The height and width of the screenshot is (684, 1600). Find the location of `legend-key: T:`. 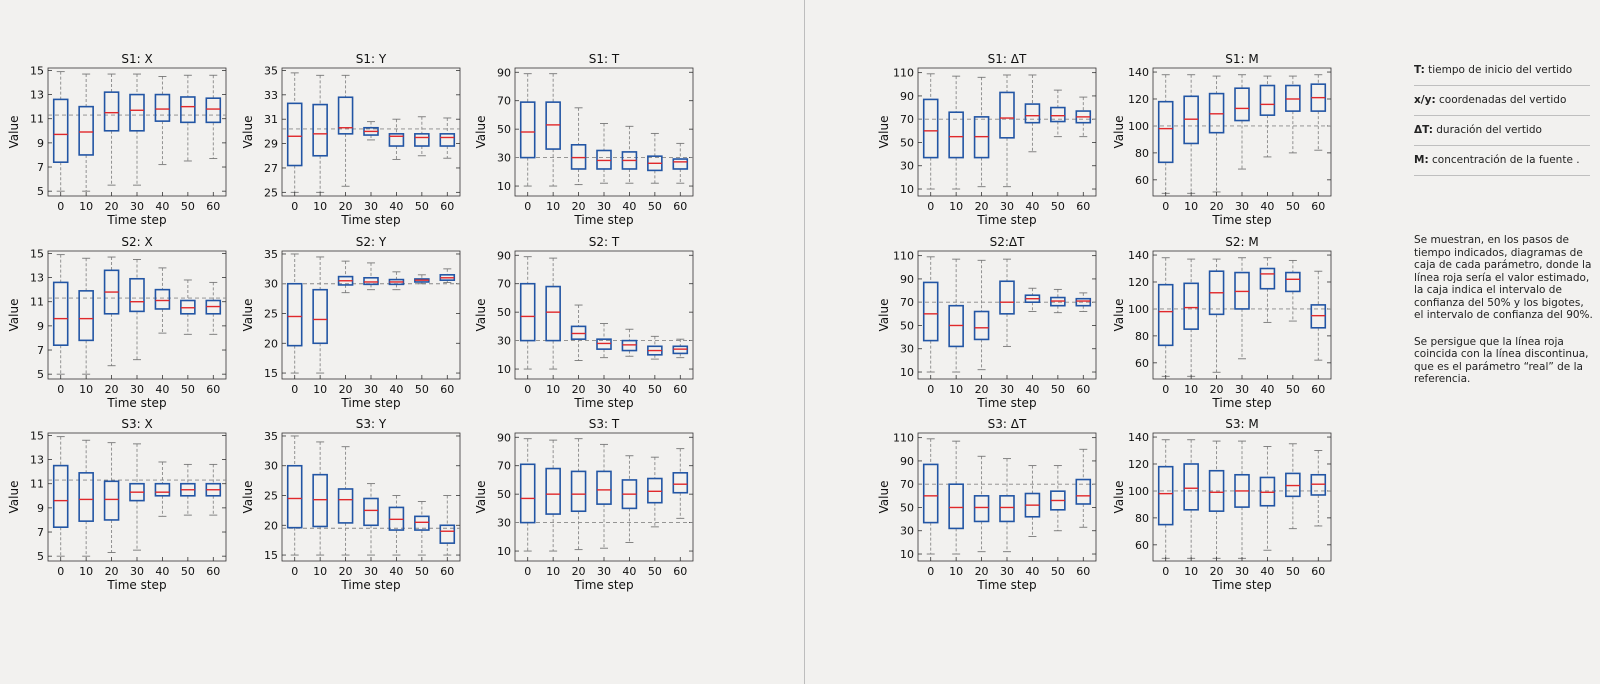

legend-key: T: is located at coordinates (1419, 70).